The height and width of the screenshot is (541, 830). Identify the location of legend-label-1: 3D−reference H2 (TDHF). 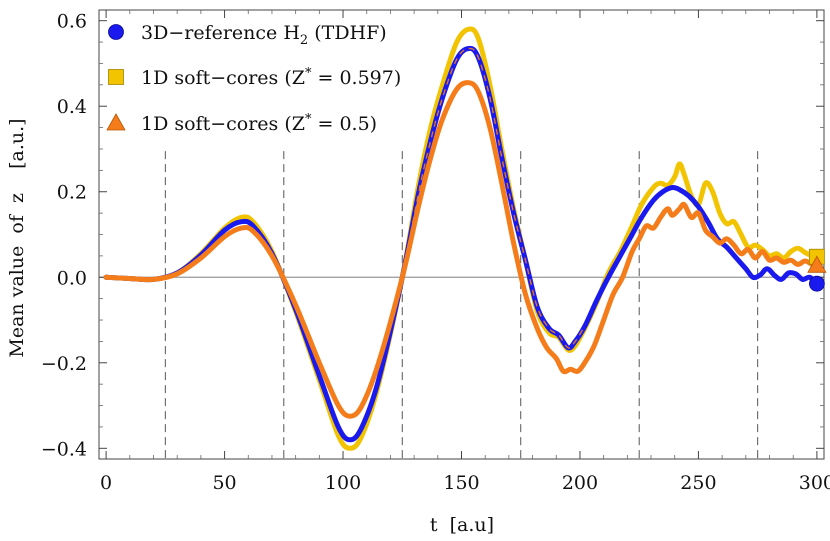
(264, 35).